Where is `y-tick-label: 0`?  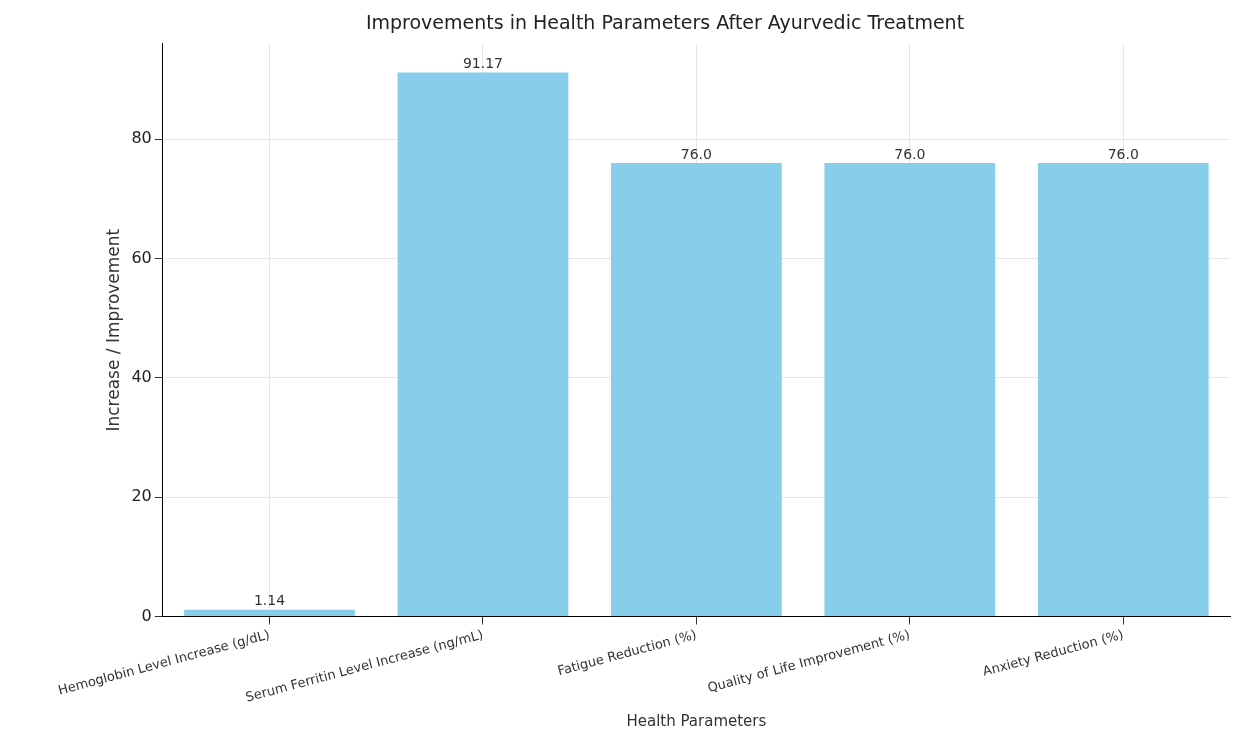
y-tick-label: 0 is located at coordinates (146, 615).